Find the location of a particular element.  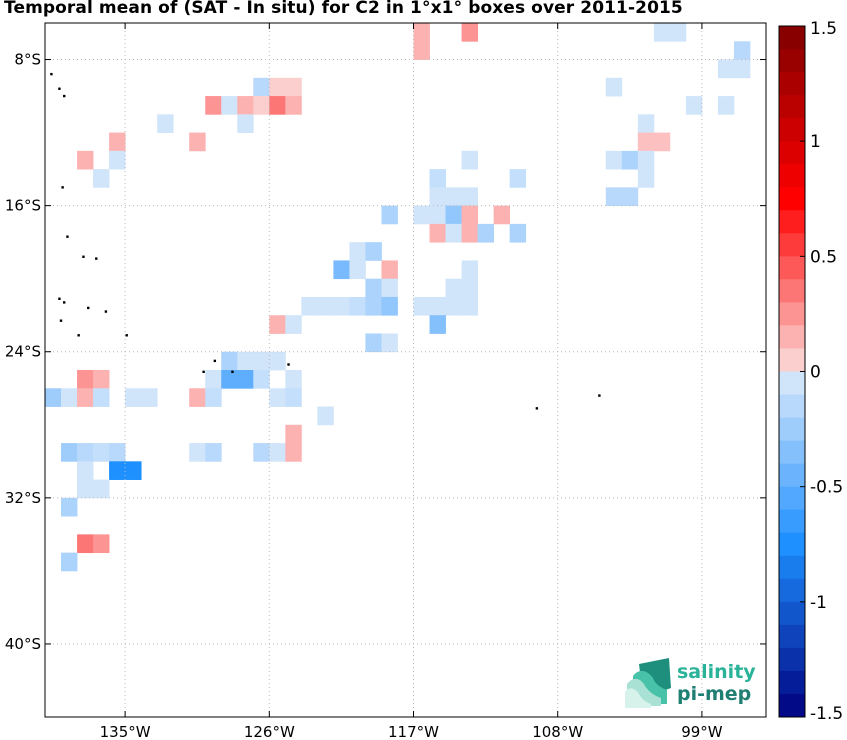

lat-tick-label: 16°S is located at coordinates (23, 206).